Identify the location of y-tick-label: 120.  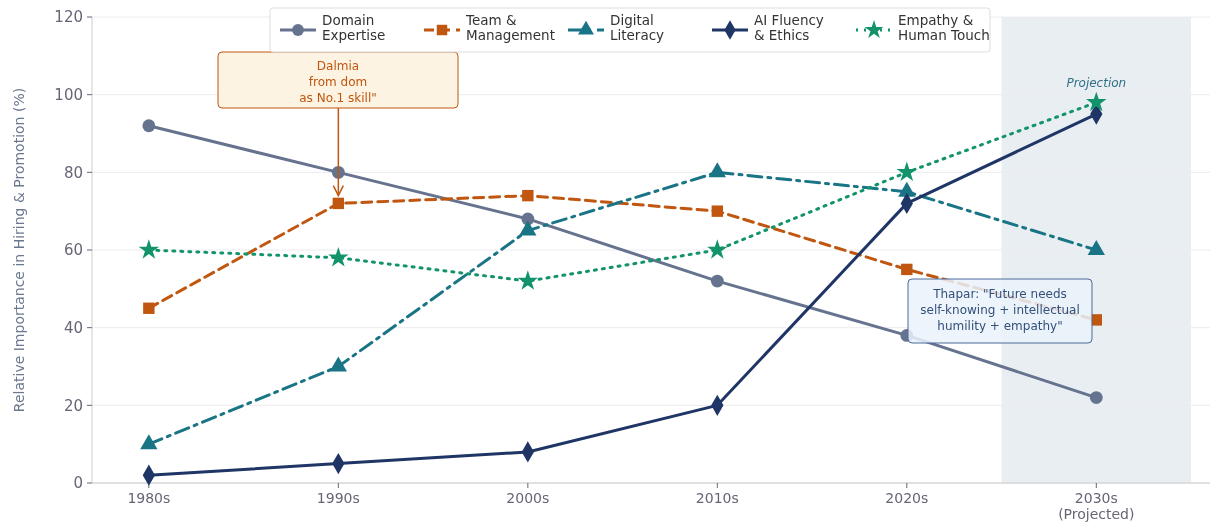
(68, 17).